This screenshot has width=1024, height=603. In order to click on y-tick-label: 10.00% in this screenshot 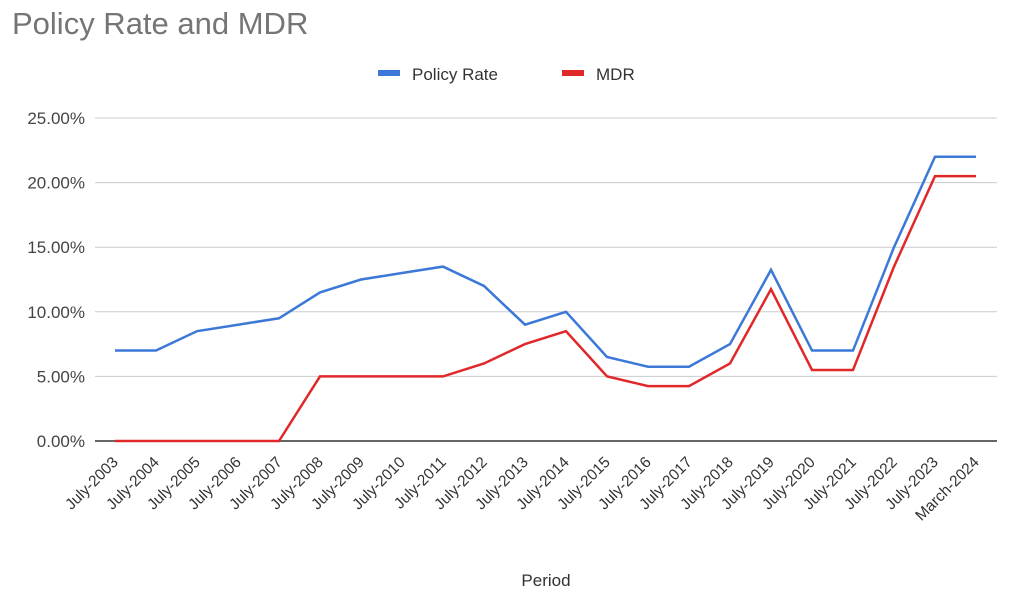, I will do `click(56, 312)`.